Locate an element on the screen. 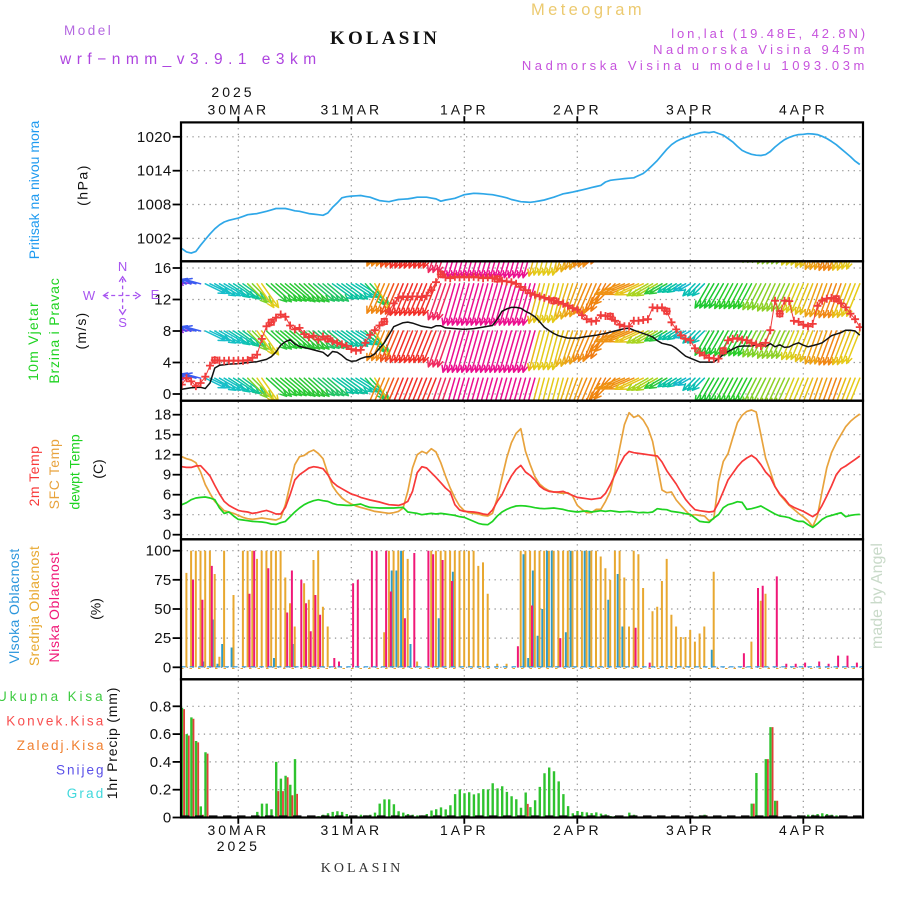 This screenshot has height=900, width=900. svg-text: (C) is located at coordinates (98, 468).